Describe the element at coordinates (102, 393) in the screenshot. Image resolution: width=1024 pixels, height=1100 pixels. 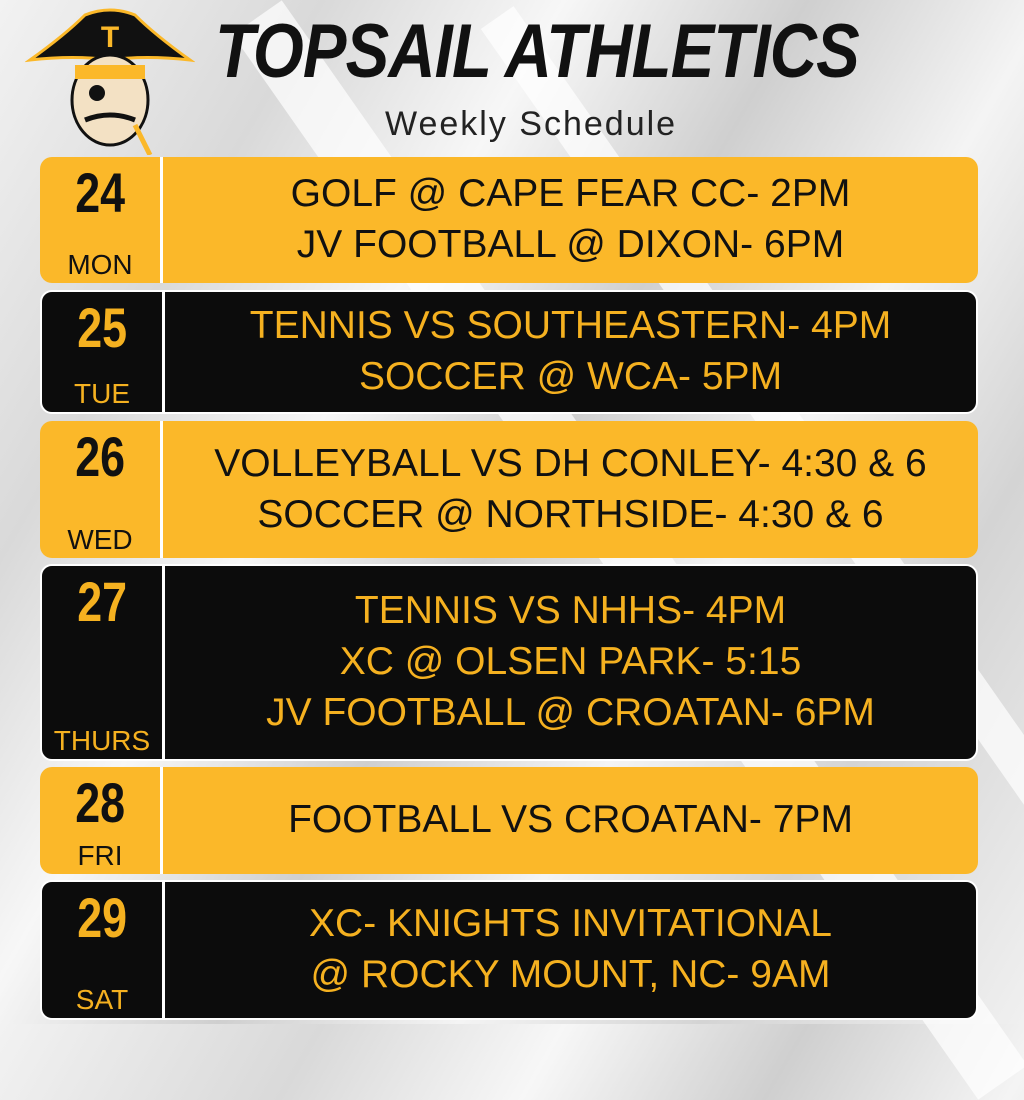
I see `day-name: TUE` at that location.